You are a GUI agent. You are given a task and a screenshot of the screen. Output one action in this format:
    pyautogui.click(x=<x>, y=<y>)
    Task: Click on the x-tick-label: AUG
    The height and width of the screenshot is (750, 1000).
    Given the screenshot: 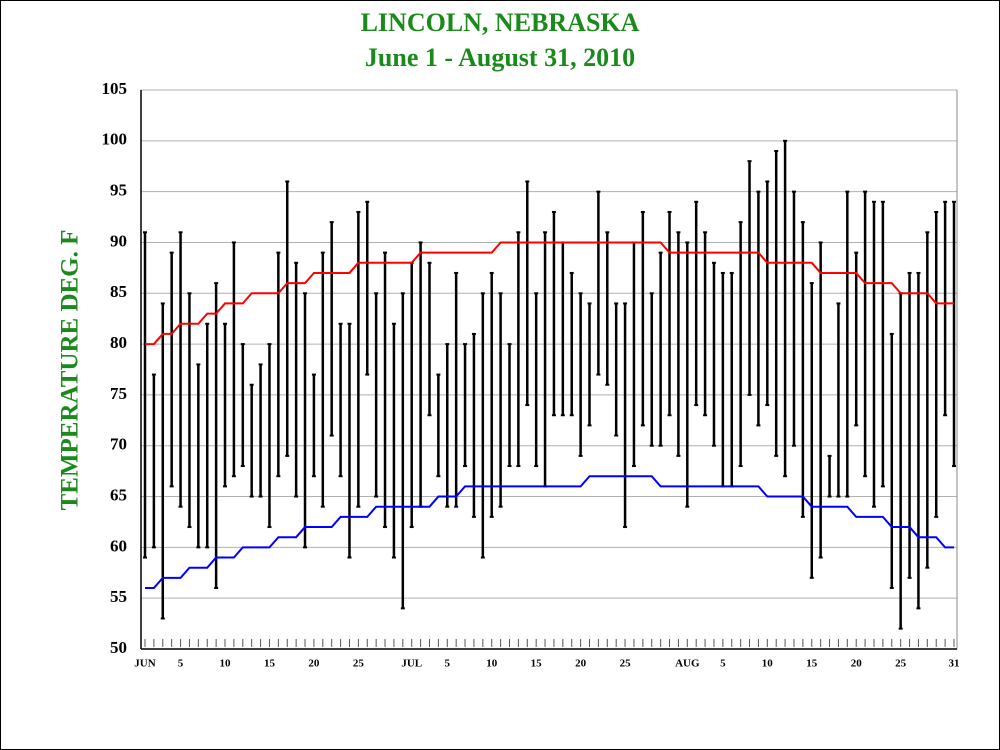 What is the action you would take?
    pyautogui.click(x=687, y=664)
    